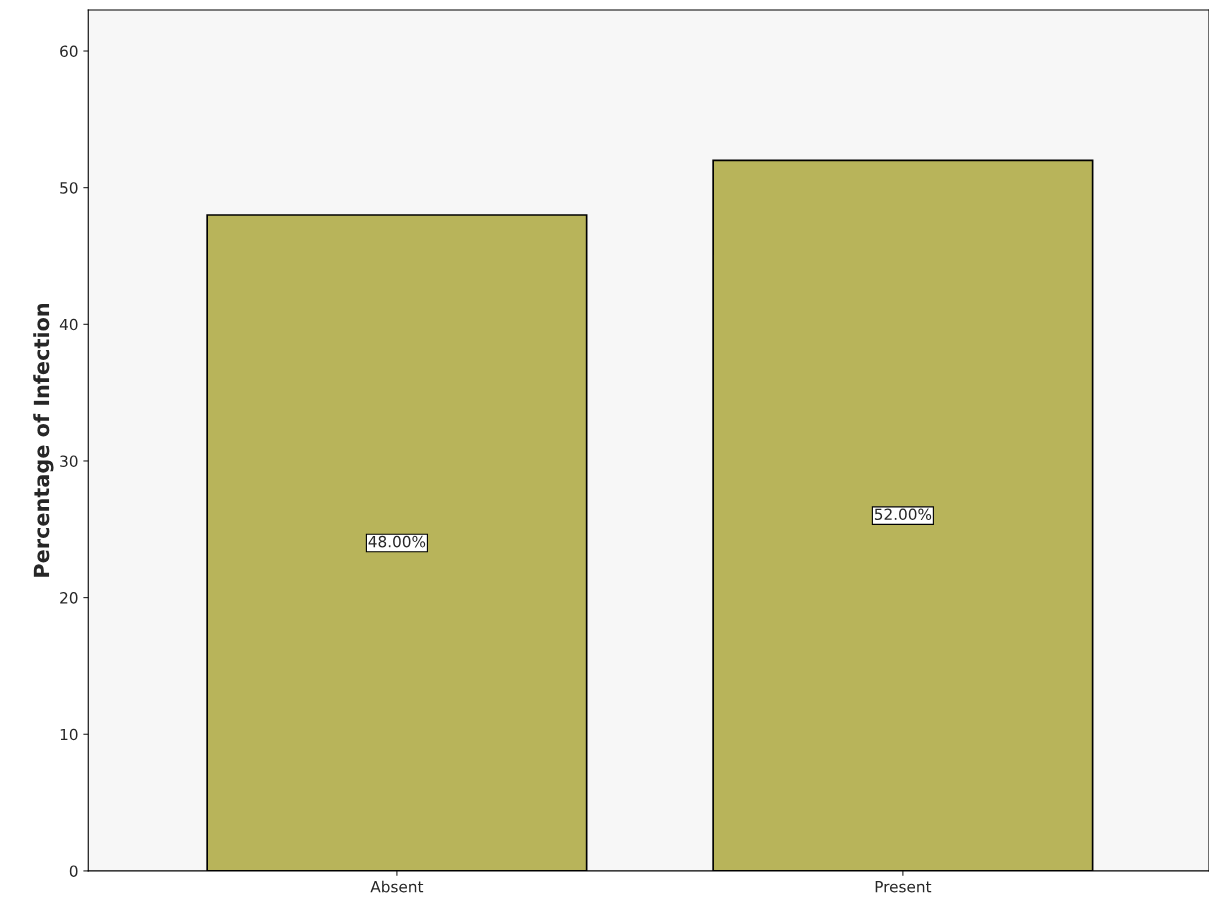 The image size is (1209, 911). What do you see at coordinates (69, 51) in the screenshot?
I see `y-tick-label: 60` at bounding box center [69, 51].